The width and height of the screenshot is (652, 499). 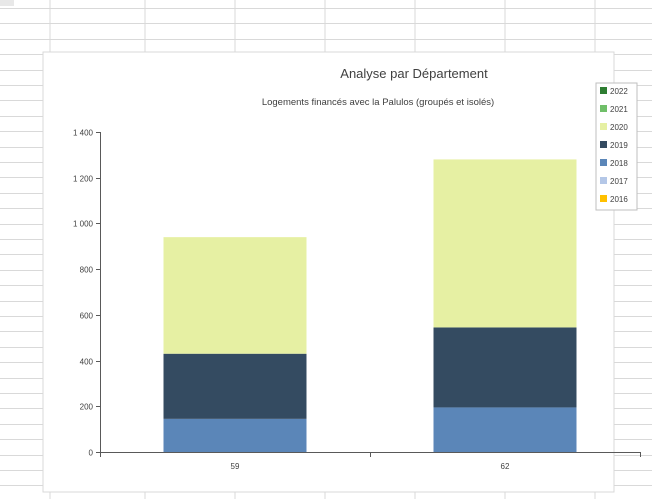 What do you see at coordinates (91, 453) in the screenshot?
I see `y-tick-label: 0` at bounding box center [91, 453].